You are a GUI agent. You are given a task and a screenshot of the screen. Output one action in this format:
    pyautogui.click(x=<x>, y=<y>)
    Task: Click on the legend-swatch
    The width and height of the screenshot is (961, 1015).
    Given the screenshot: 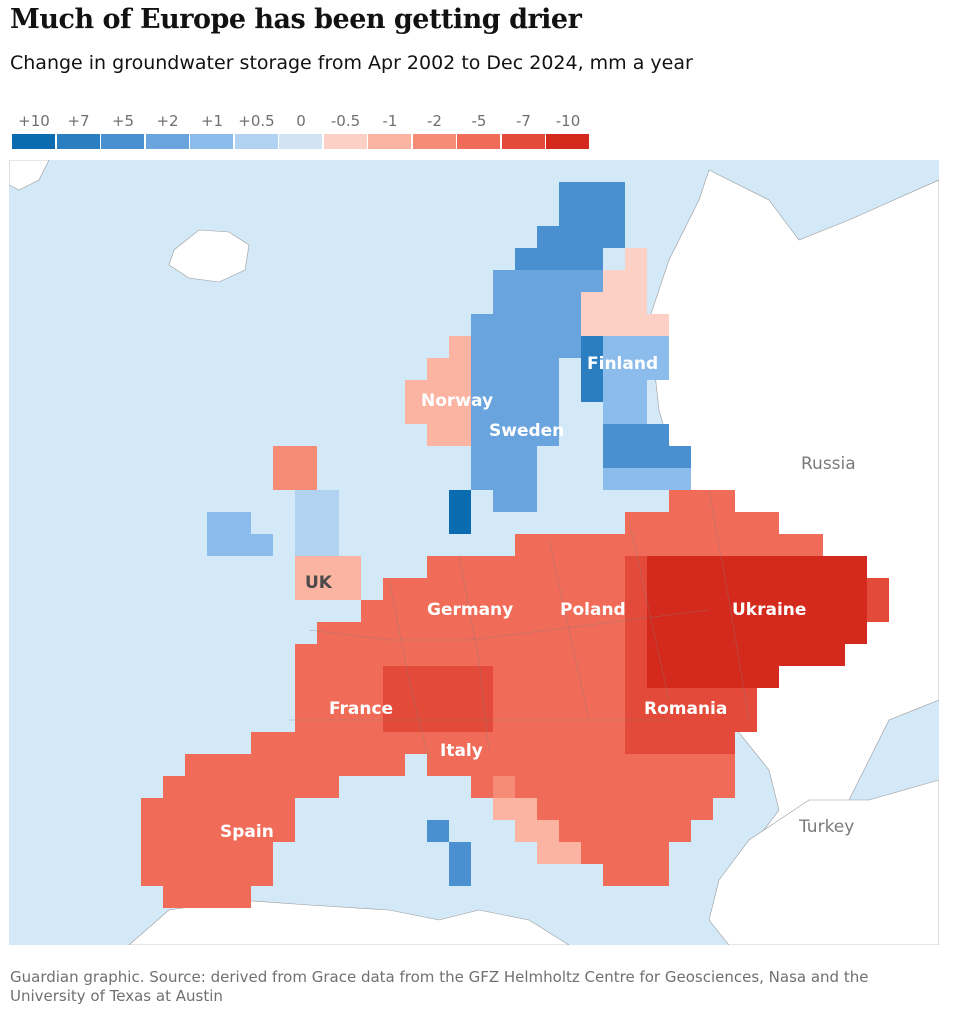 What is the action you would take?
    pyautogui.click(x=33, y=141)
    